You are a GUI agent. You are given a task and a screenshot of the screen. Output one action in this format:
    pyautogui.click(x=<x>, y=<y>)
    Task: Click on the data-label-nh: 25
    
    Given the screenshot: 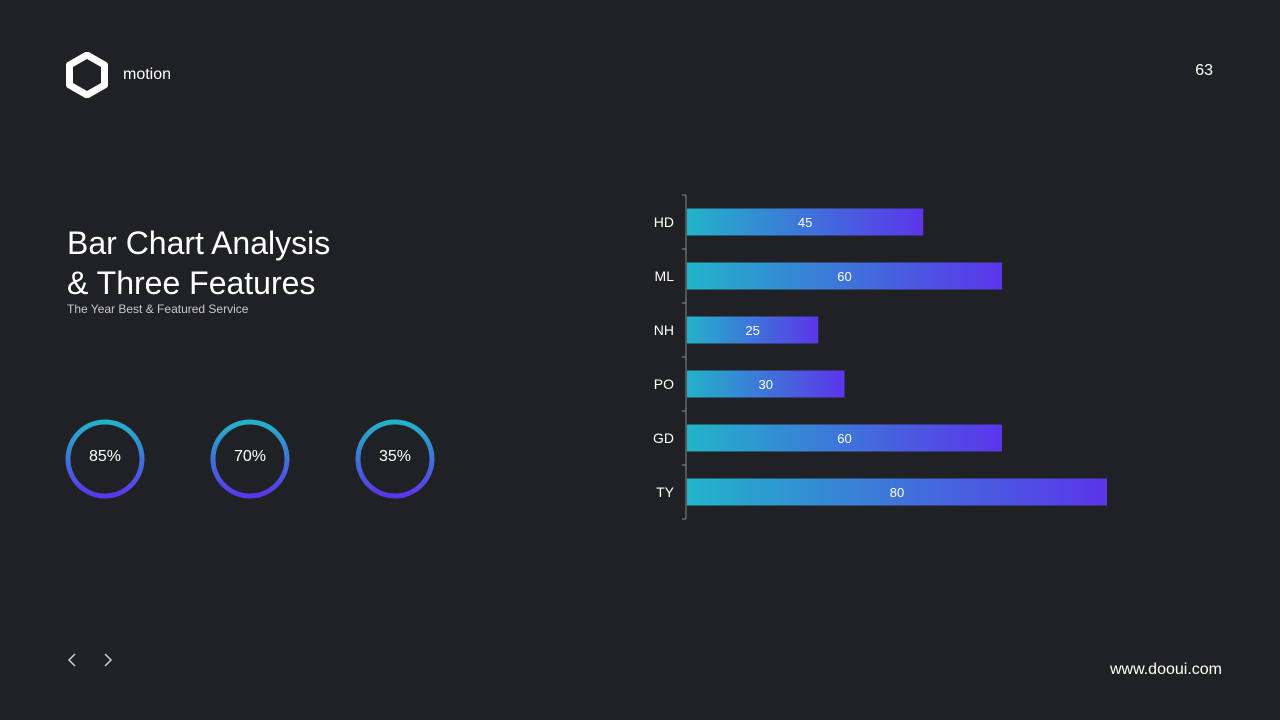 What is the action you would take?
    pyautogui.click(x=752, y=330)
    